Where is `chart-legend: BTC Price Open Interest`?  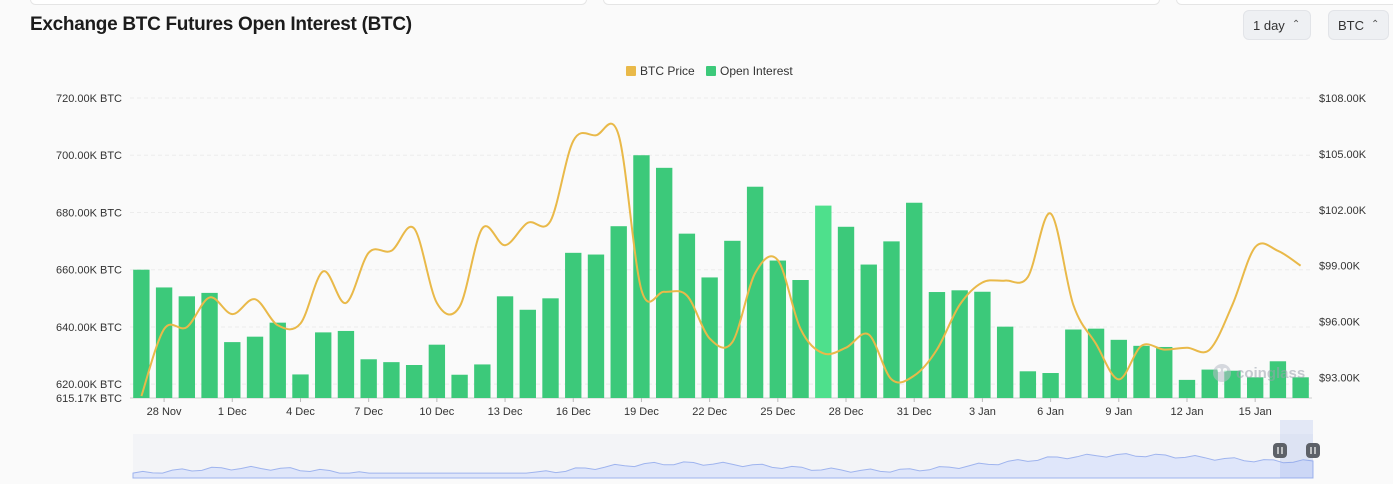
chart-legend: BTC Price Open Interest is located at coordinates (709, 71).